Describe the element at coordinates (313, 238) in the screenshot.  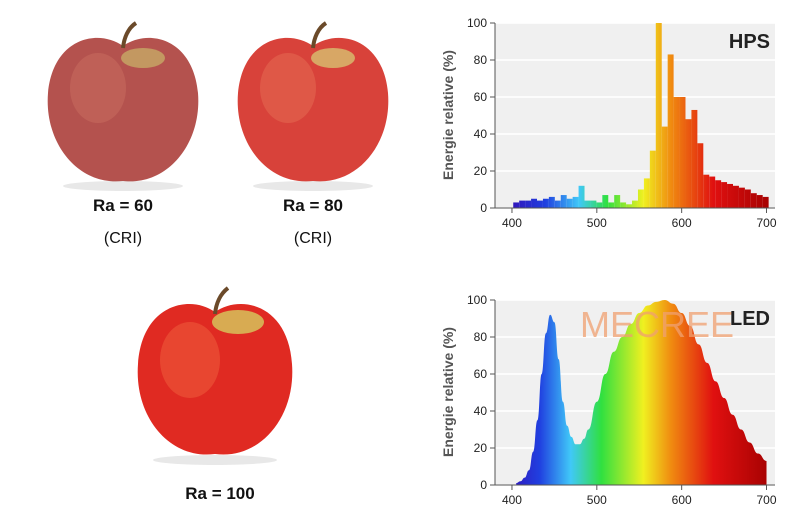
I see `caption-ra80-cri: (CRI)` at that location.